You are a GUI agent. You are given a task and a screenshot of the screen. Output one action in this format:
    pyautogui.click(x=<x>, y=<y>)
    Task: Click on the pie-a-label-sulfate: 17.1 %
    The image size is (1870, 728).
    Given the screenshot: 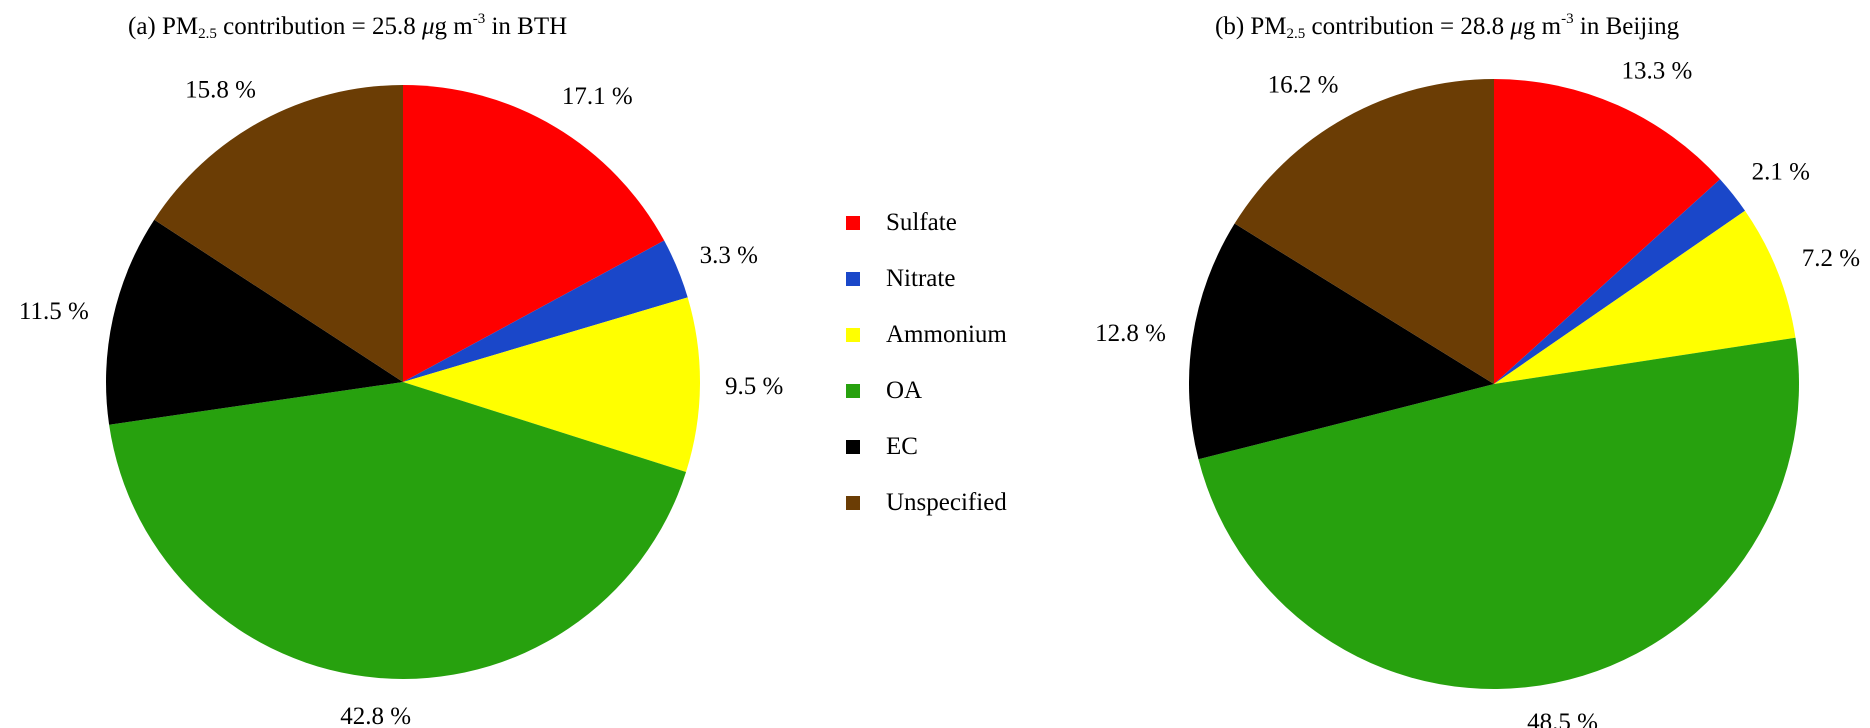 What is the action you would take?
    pyautogui.click(x=597, y=96)
    